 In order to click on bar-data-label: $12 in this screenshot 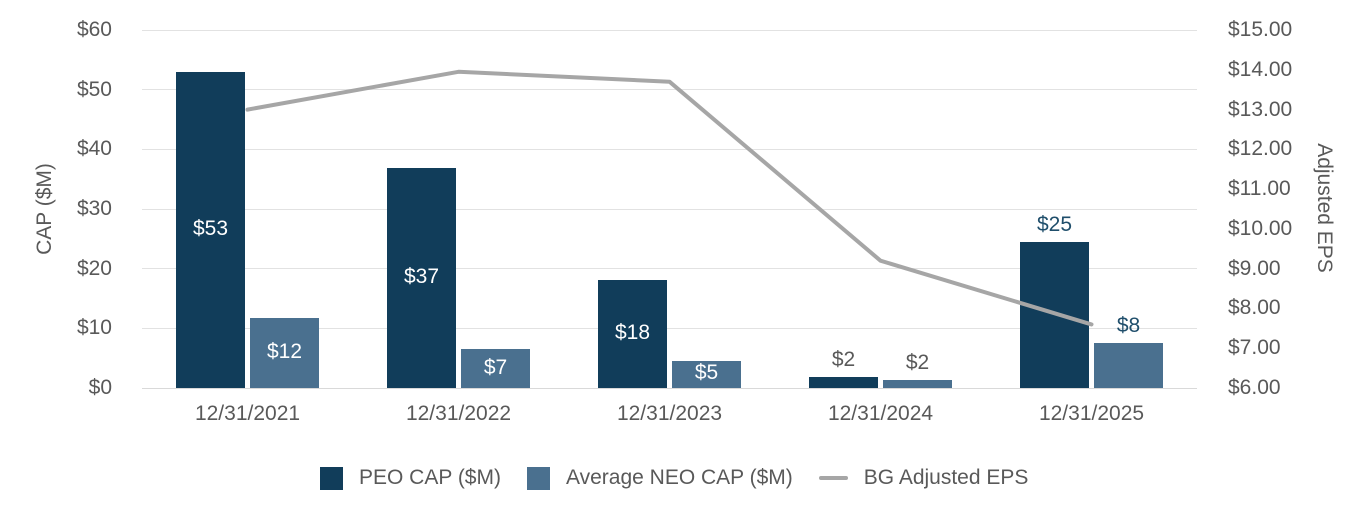, I will do `click(284, 351)`.